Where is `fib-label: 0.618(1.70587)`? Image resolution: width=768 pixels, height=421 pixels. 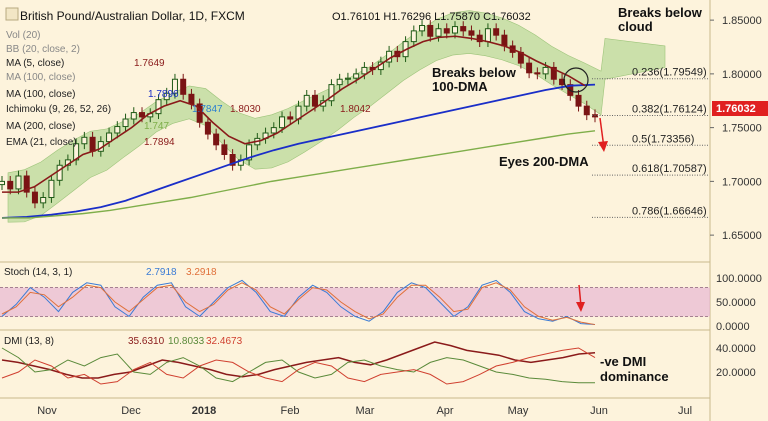
fib-label: 0.618(1.70587) is located at coordinates (669, 169).